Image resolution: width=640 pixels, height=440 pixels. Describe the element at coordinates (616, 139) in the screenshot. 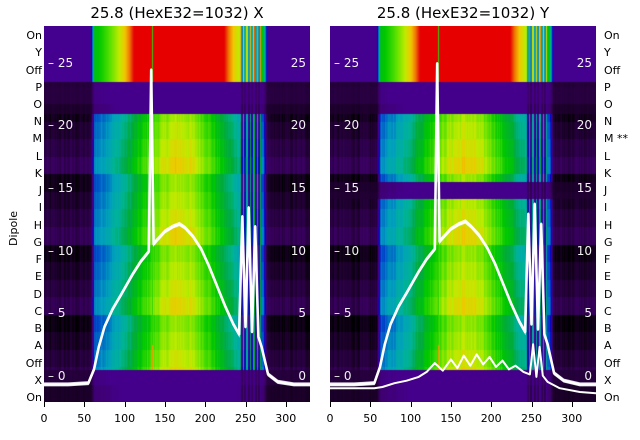

I see `dipole-label: M **` at that location.